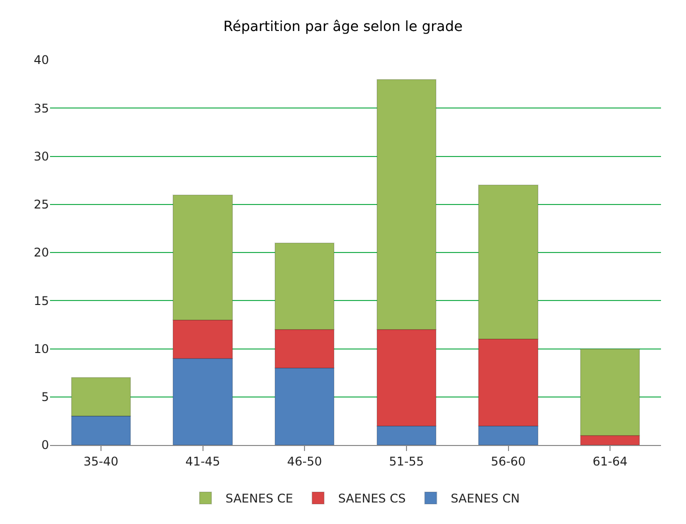  I want to click on chart-title: Répartition par âge selon le grade, so click(343, 26).